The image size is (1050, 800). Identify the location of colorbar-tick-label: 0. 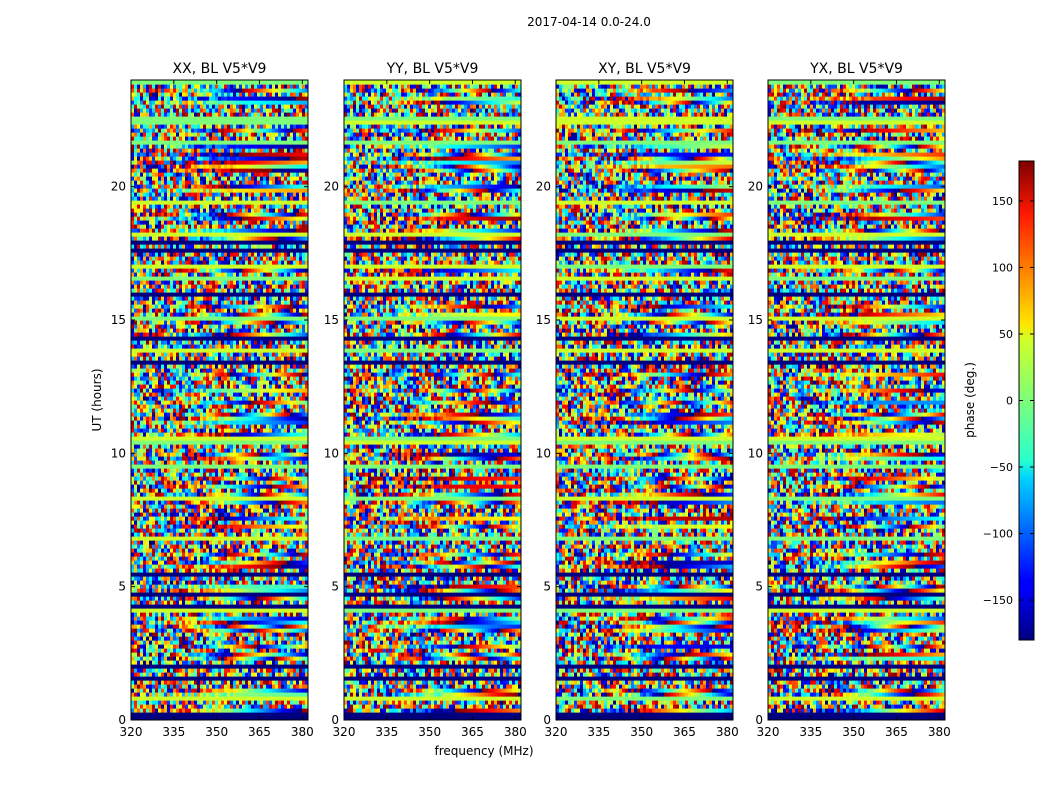
(1009, 401).